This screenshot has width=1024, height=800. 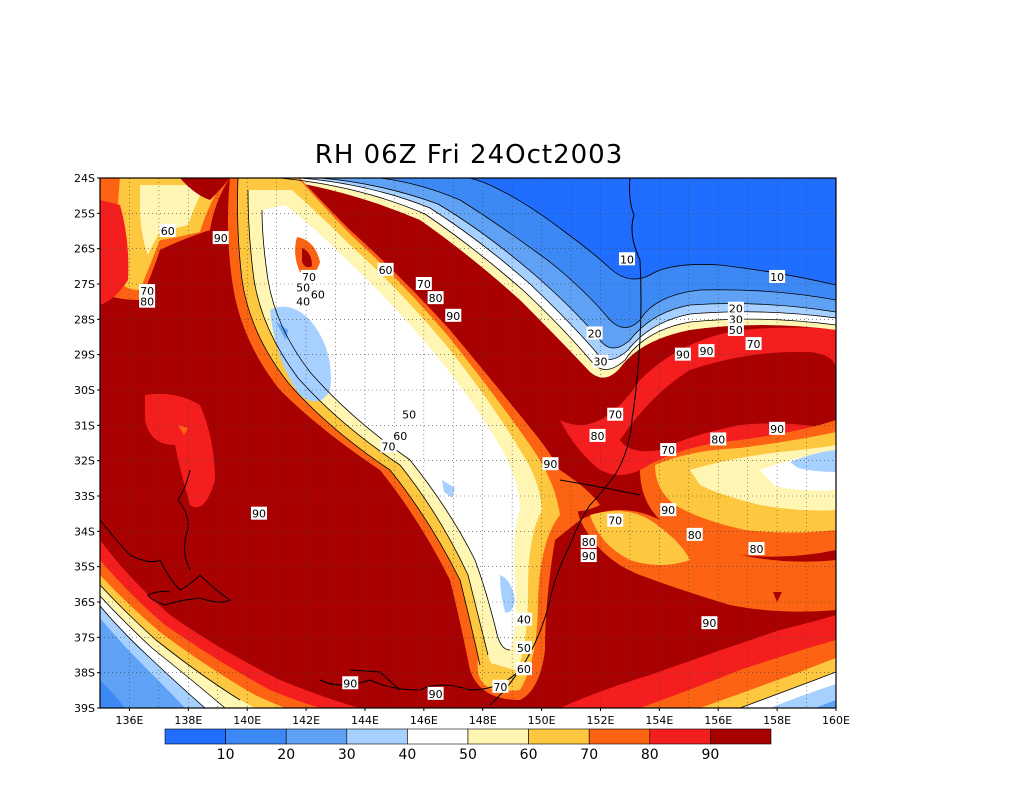 I want to click on contour-label-text: 40, so click(x=303, y=302).